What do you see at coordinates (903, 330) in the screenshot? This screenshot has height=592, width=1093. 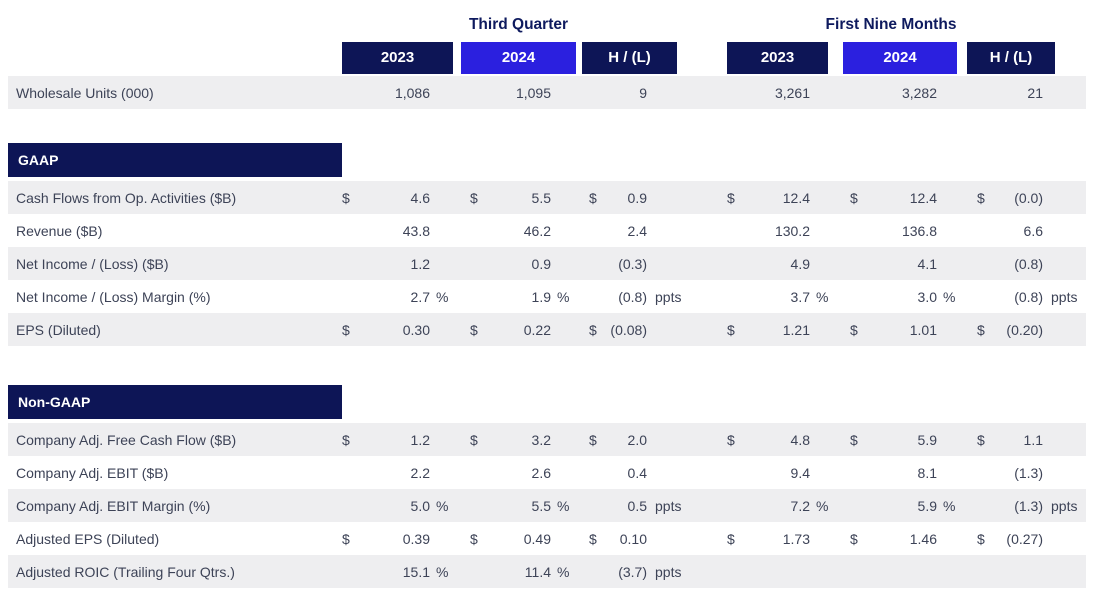 I see `value-cell: $1.01` at bounding box center [903, 330].